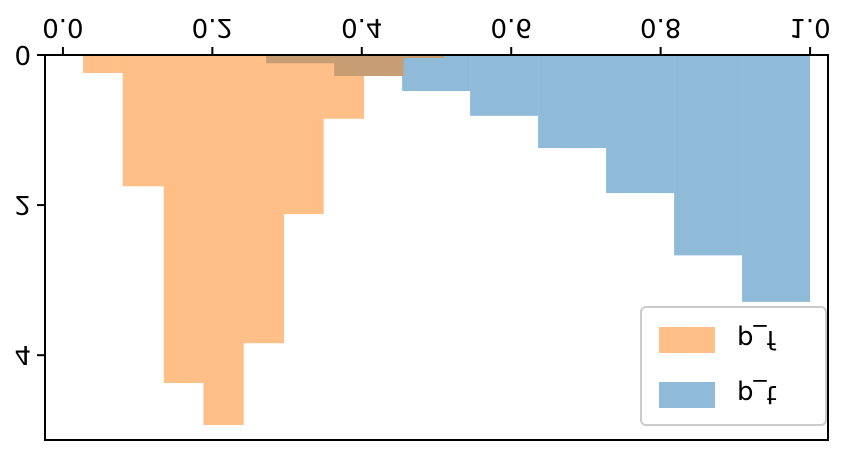  Describe the element at coordinates (212, 27) in the screenshot. I see `x-tick-label: 0.2` at that location.